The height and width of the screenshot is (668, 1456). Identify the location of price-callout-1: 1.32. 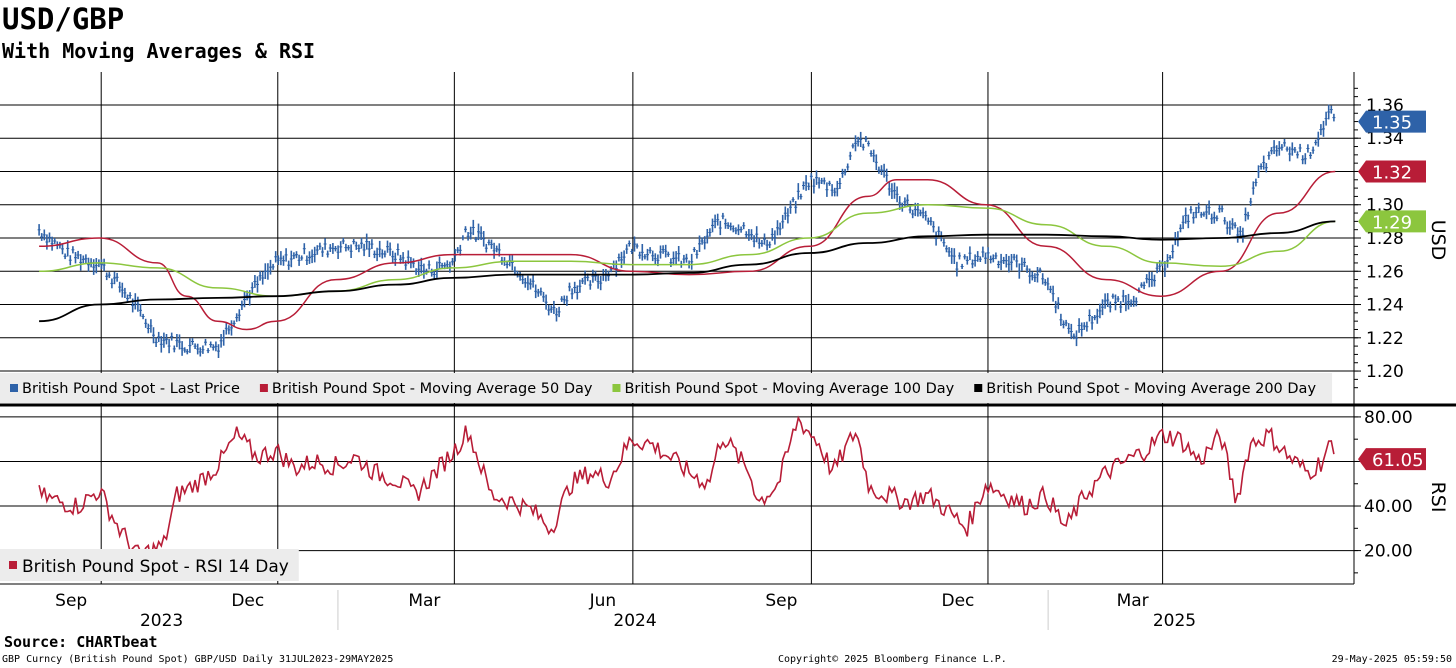
(1392, 171).